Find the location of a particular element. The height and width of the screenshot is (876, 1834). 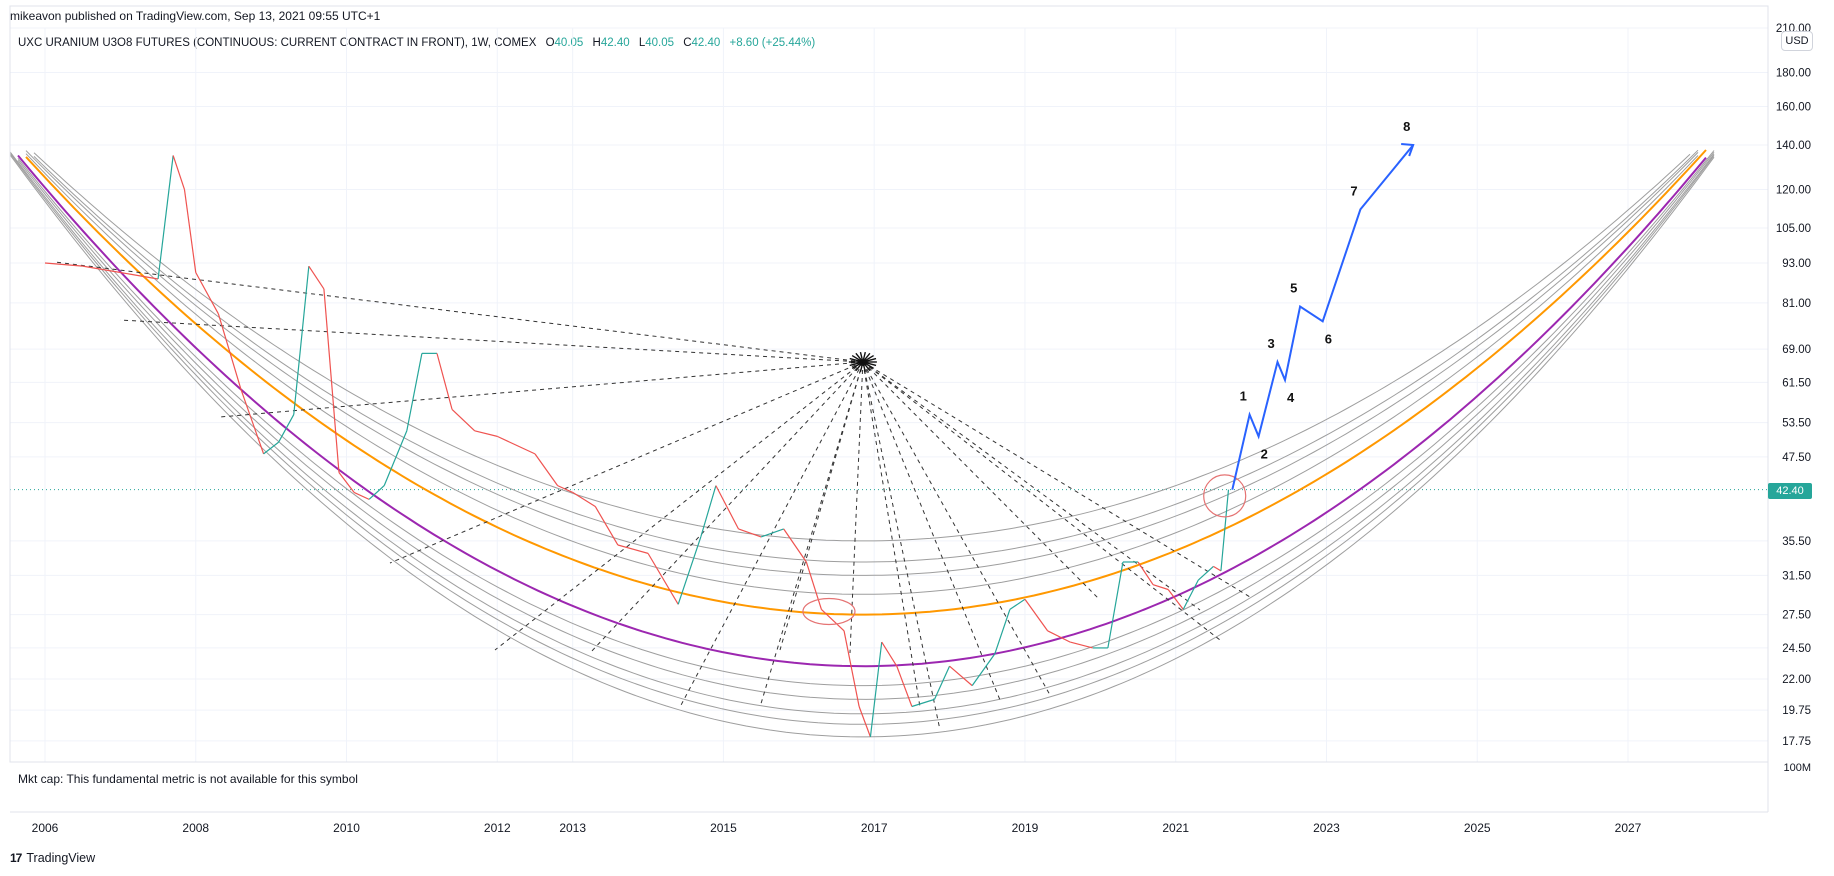

x-tick-label: 2008 is located at coordinates (195, 828).